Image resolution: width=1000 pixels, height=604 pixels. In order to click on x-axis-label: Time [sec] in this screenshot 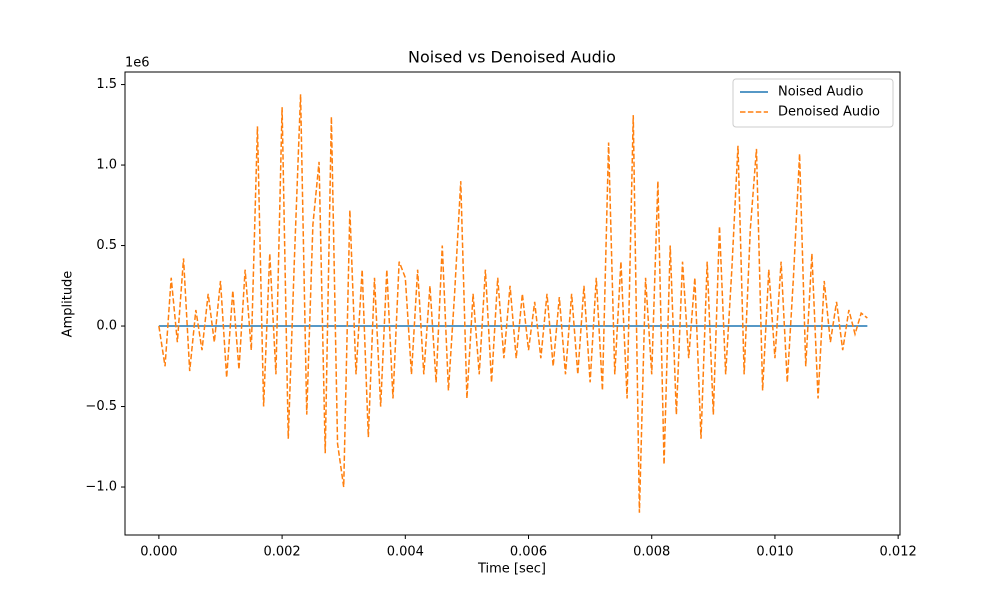, I will do `click(511, 569)`.